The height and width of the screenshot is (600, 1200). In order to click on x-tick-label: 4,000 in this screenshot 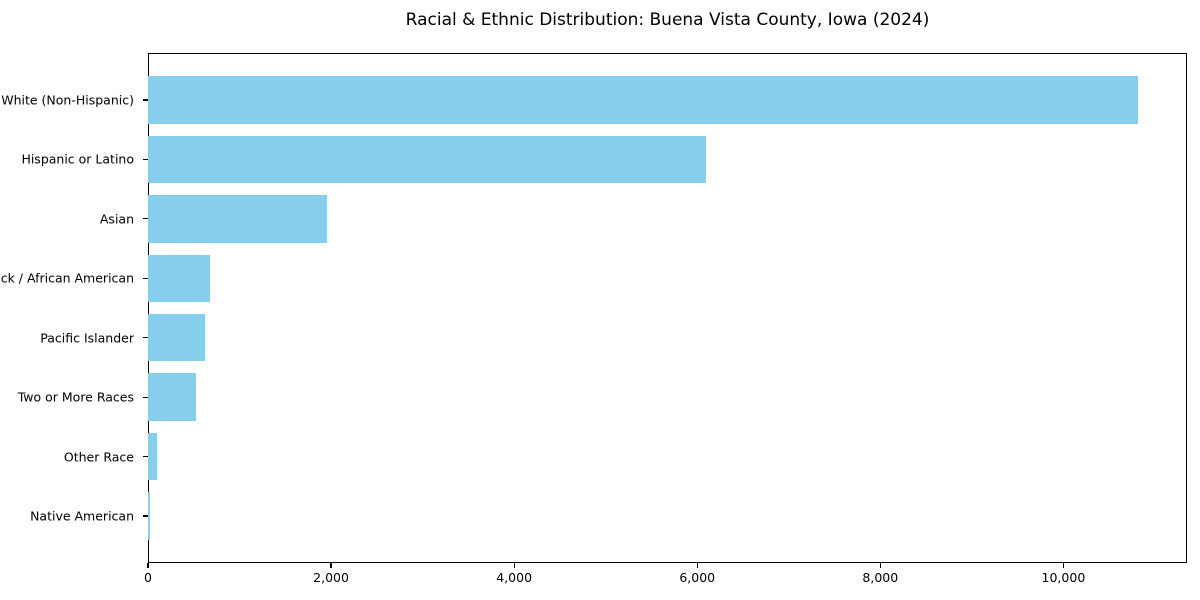, I will do `click(514, 577)`.